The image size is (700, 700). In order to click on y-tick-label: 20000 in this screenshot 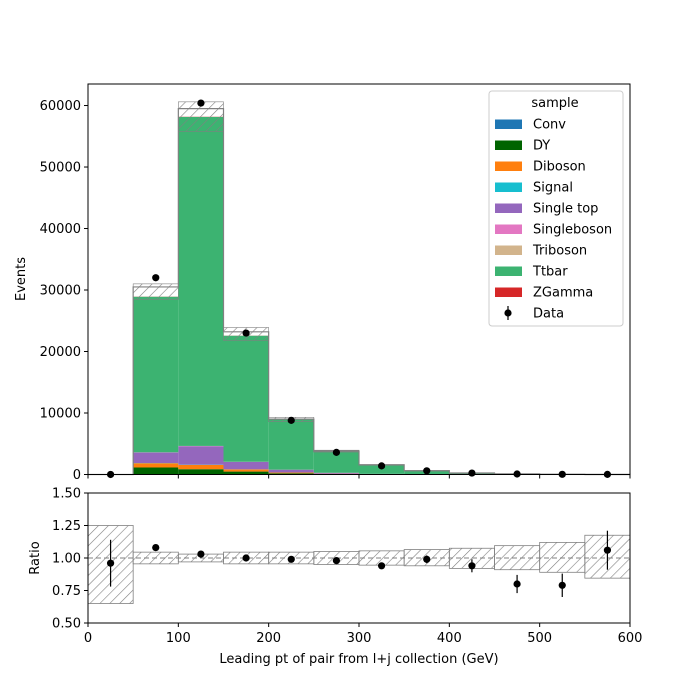, I will do `click(60, 352)`.